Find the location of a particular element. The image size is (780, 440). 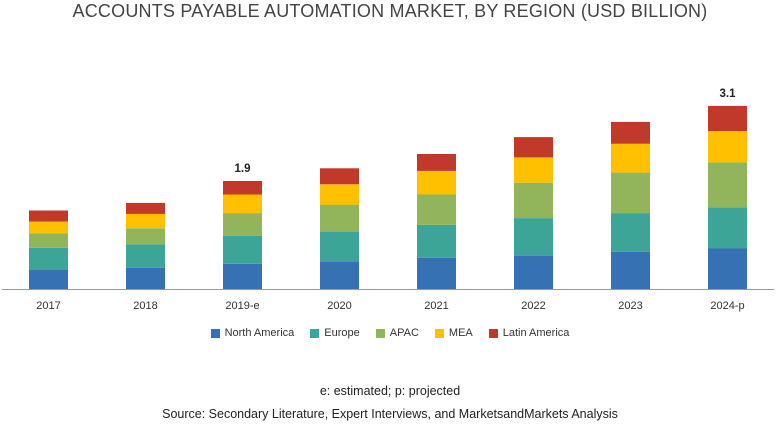

legend-item: North America is located at coordinates (252, 333).